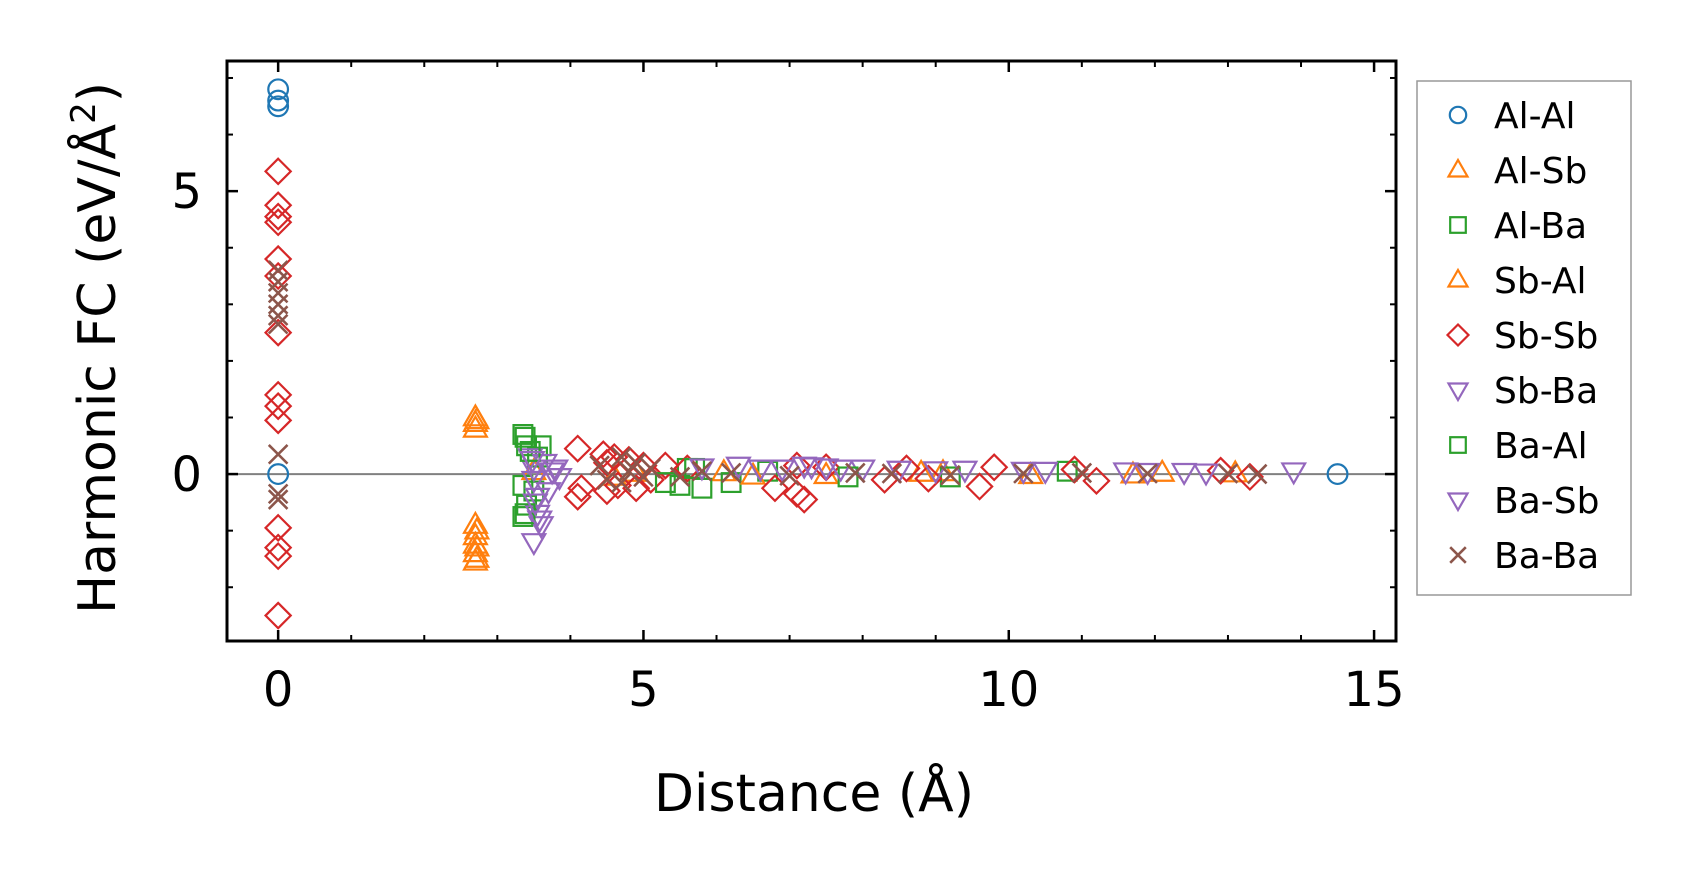  I want to click on y-tick-label: 0, so click(186, 475).